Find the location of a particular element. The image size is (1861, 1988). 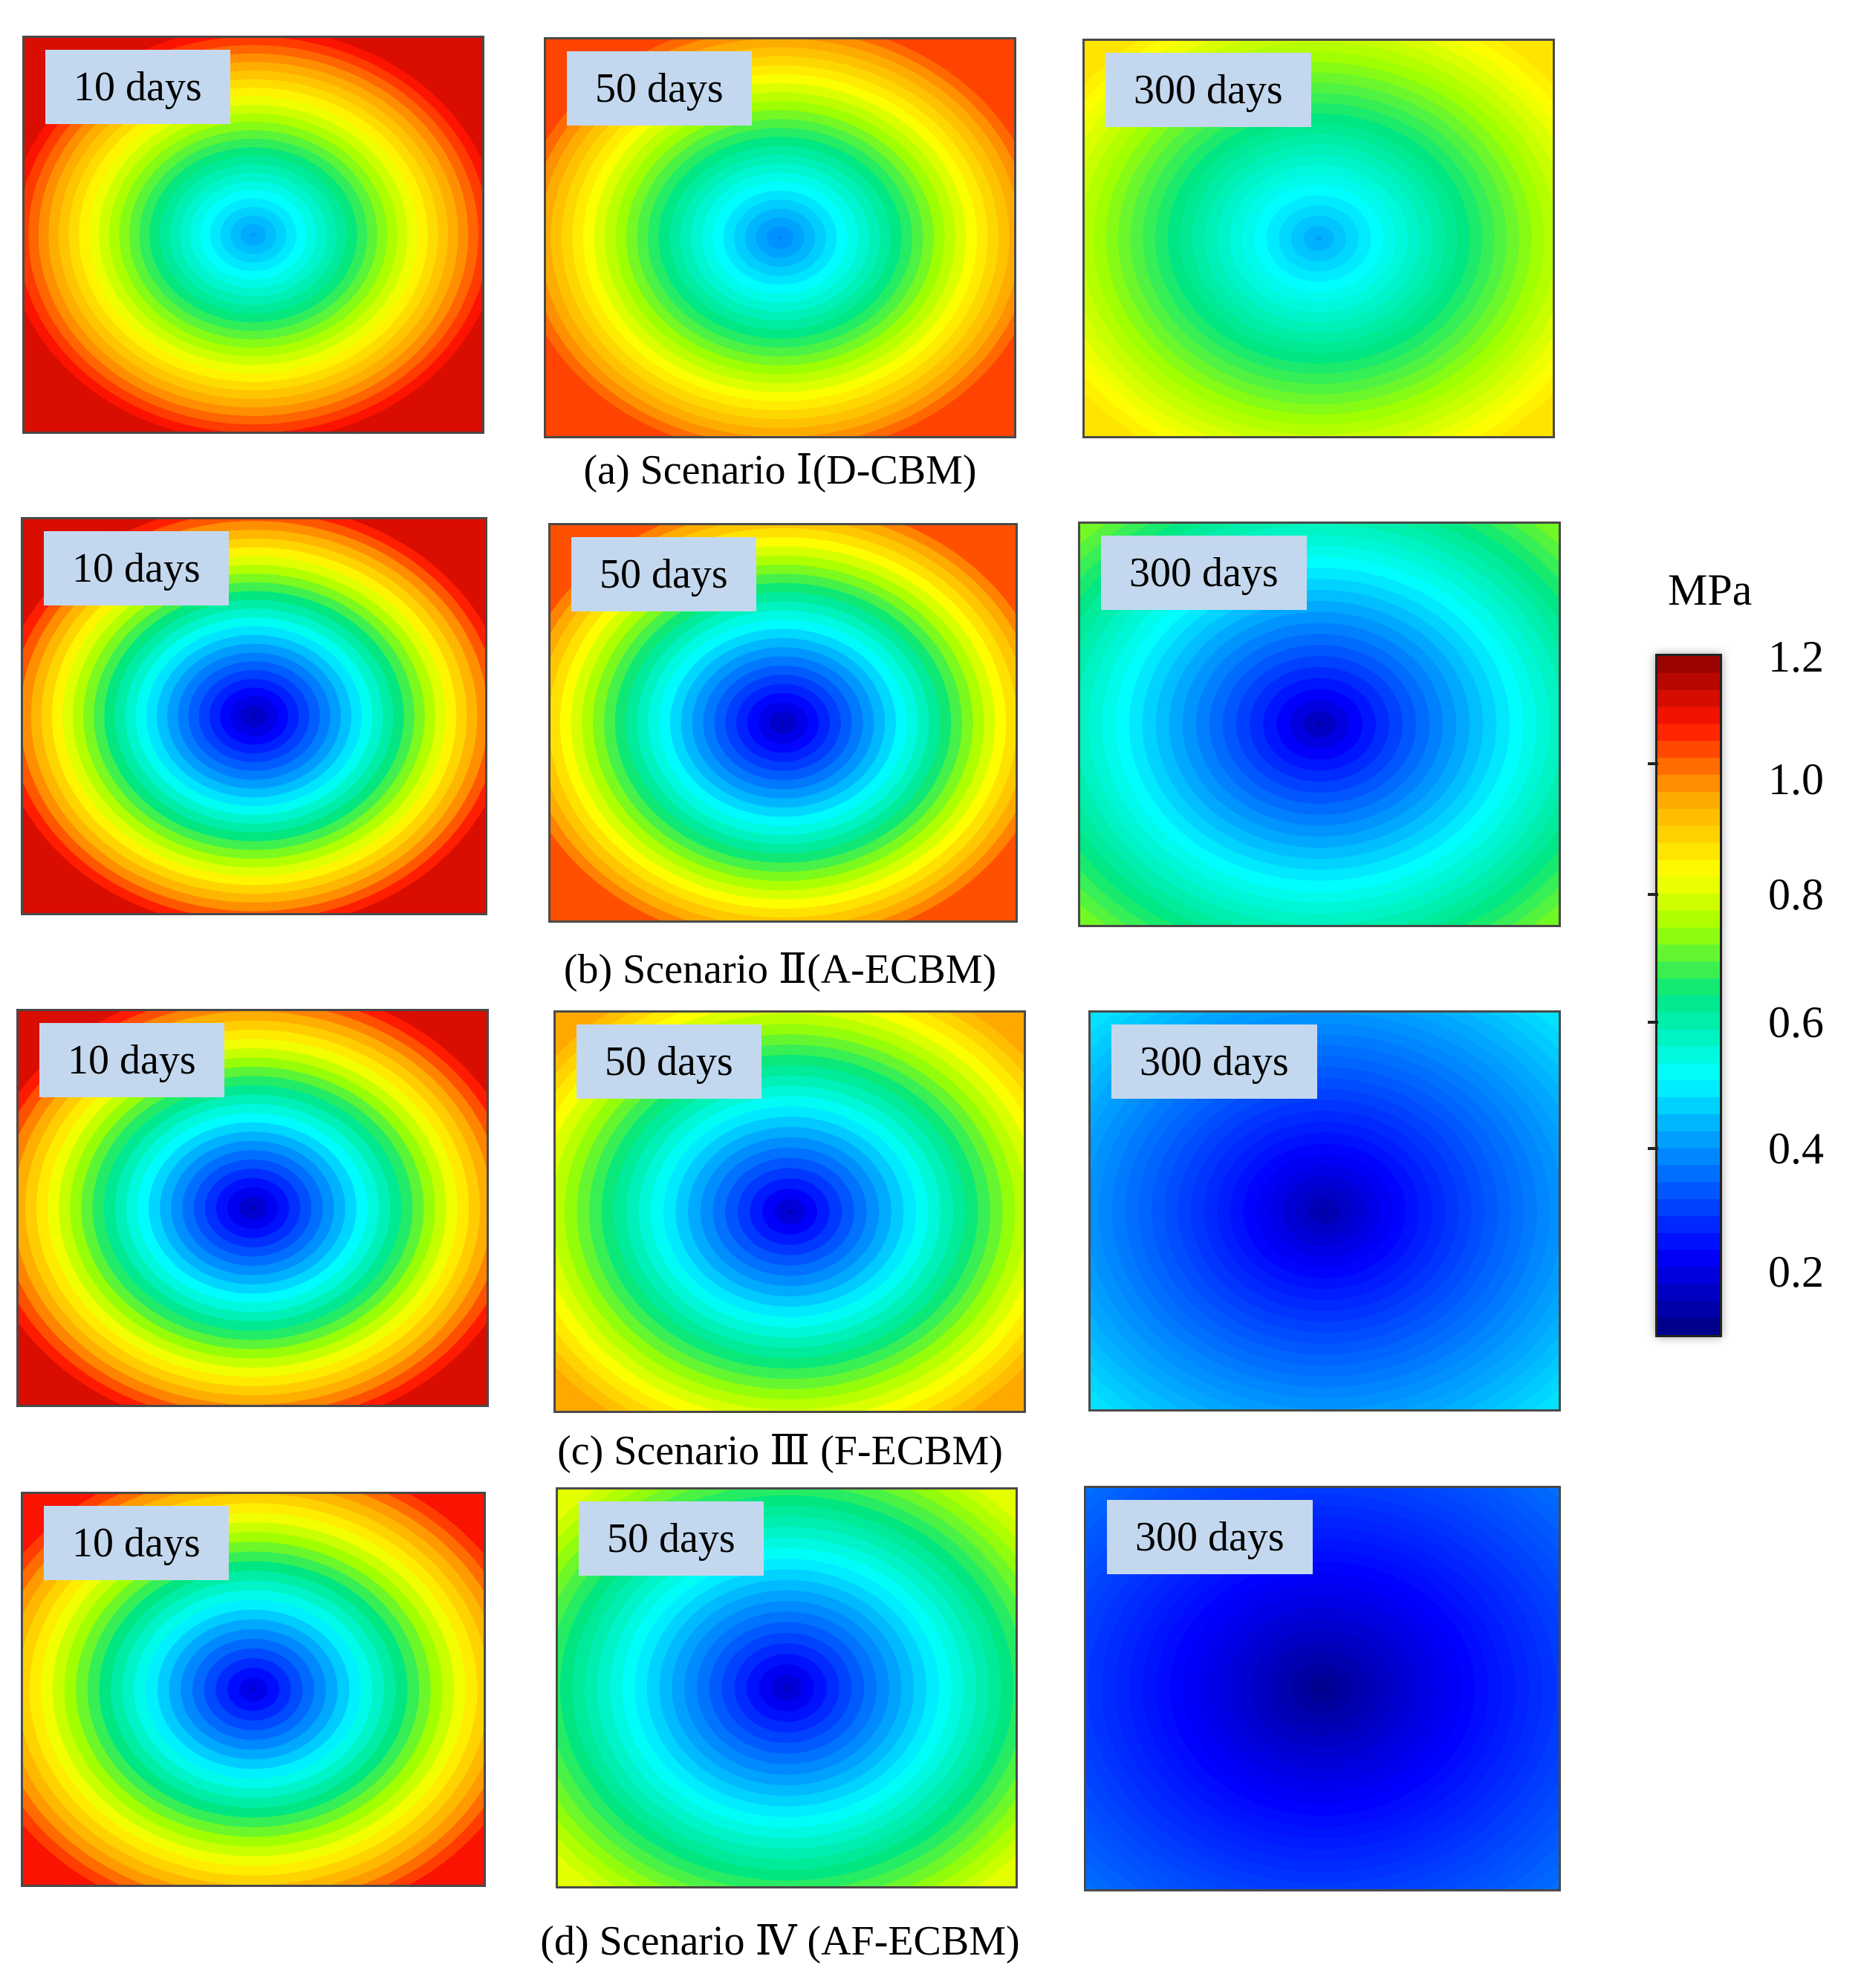

heatmap-b-10-field is located at coordinates (254, 716).